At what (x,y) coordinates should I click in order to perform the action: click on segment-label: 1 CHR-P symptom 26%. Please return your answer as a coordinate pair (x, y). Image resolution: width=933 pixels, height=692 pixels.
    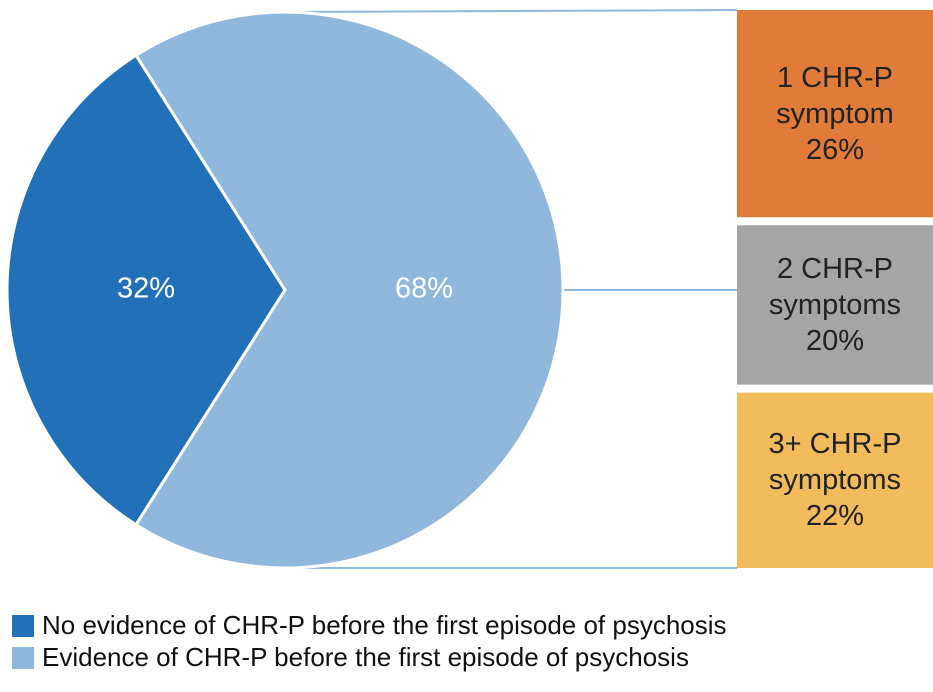
    Looking at the image, I should click on (835, 113).